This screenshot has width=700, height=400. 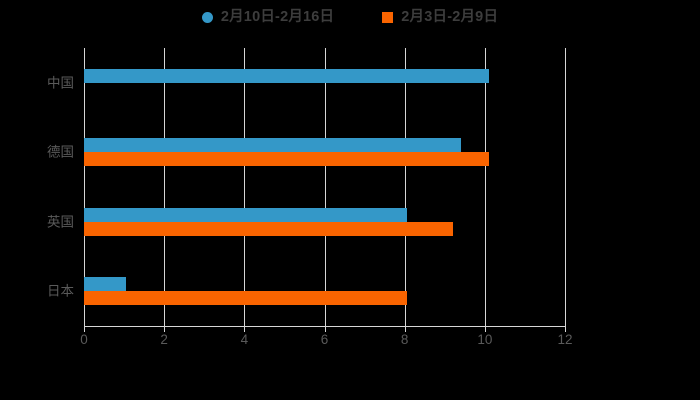 I want to click on x-tick-label: 10, so click(x=485, y=339).